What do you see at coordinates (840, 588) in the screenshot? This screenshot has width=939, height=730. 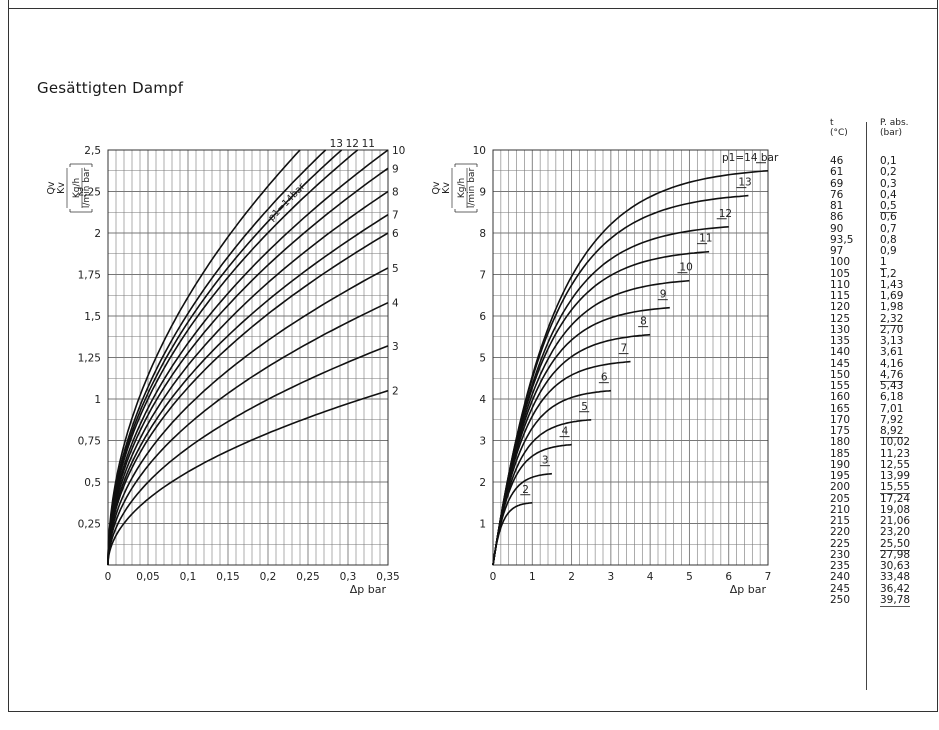 I see `table-cell-temperature: 245` at bounding box center [840, 588].